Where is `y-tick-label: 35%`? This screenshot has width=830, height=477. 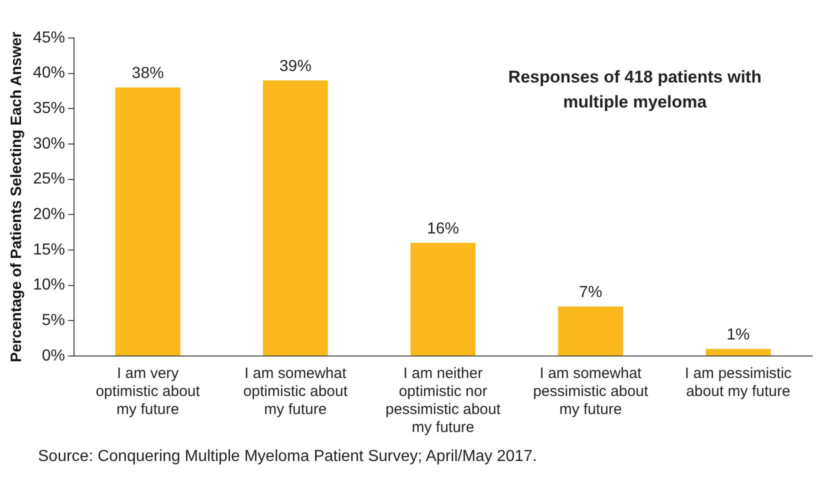
y-tick-label: 35% is located at coordinates (49, 109).